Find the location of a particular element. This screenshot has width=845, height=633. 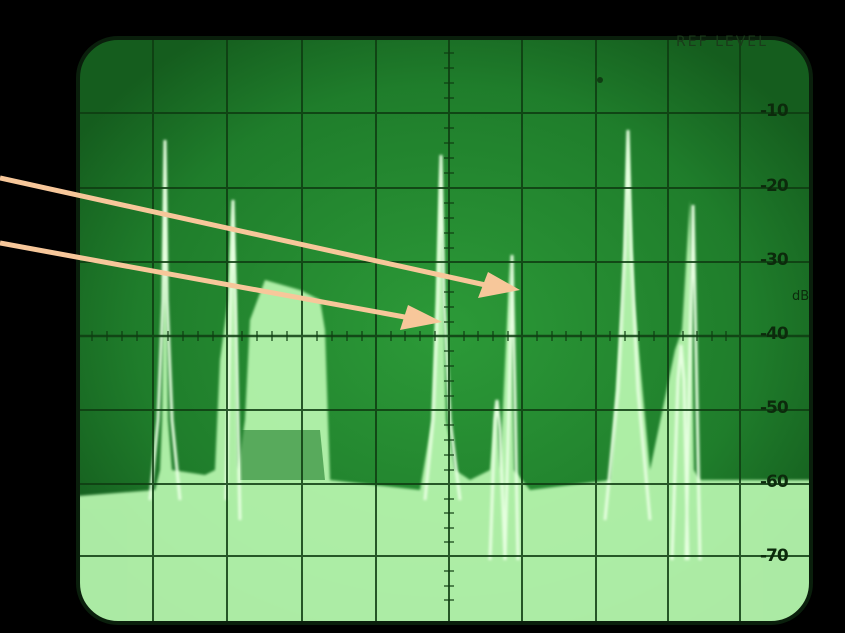

scale-label-60: -60 is located at coordinates (774, 482).